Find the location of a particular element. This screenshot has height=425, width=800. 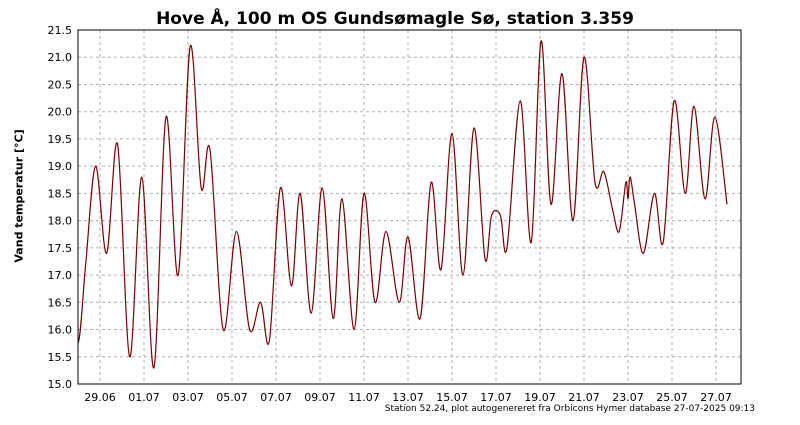

x-tick-label: 29.06 is located at coordinates (100, 397).